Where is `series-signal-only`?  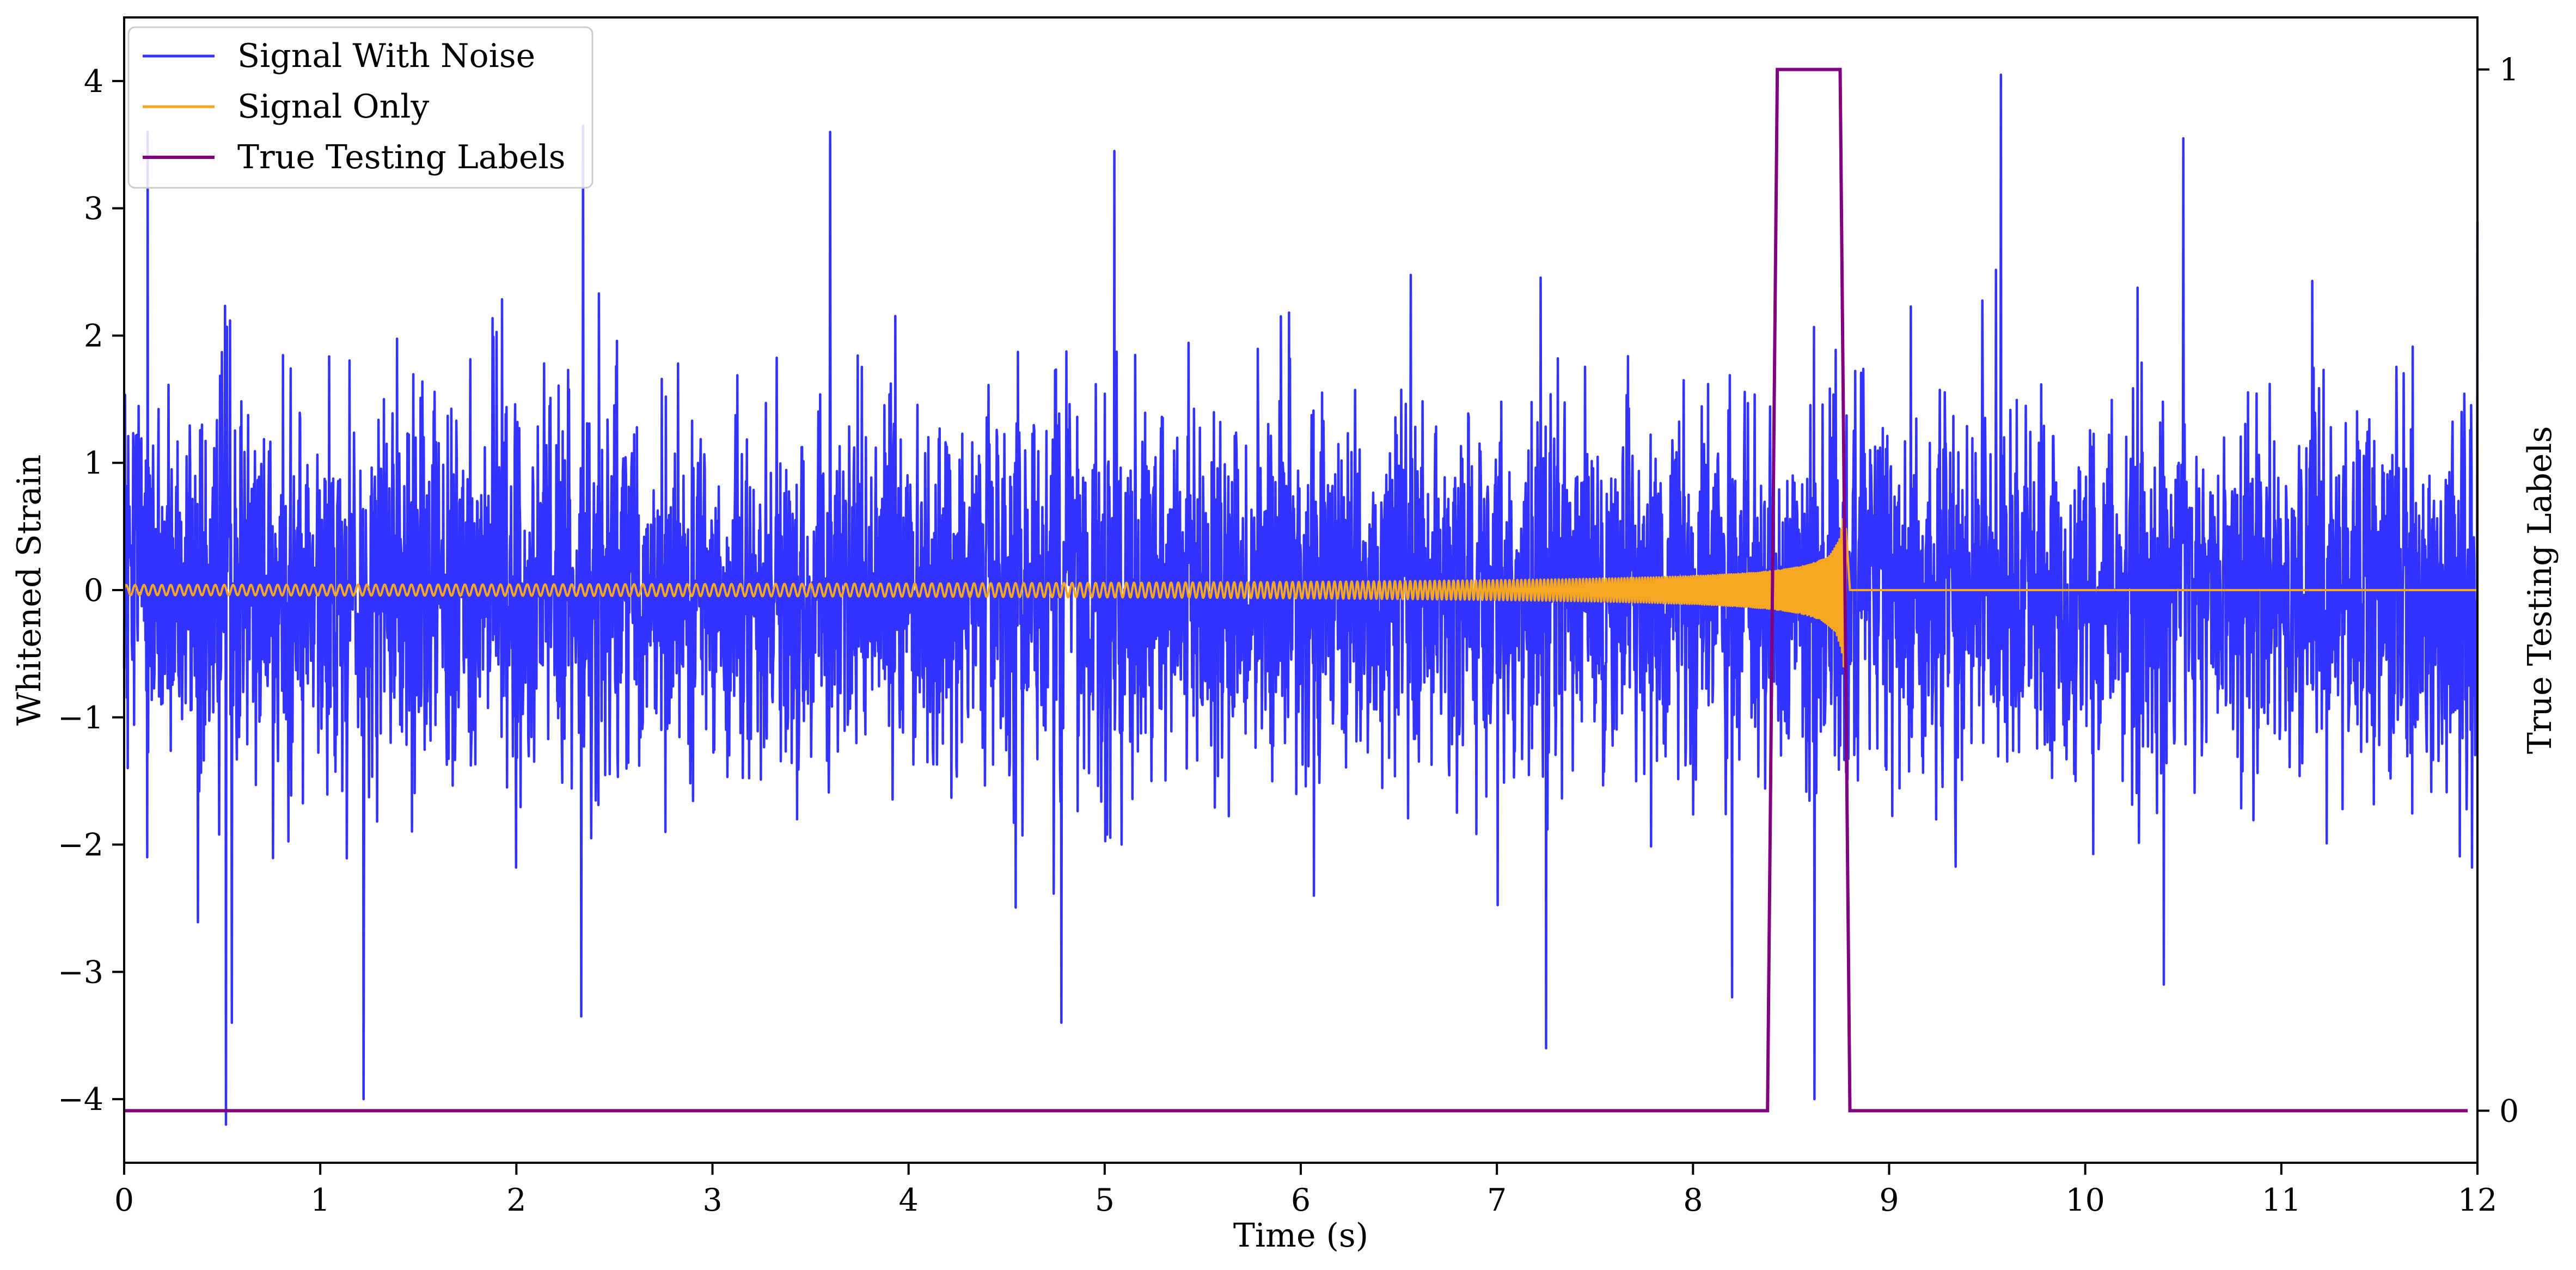 series-signal-only is located at coordinates (1300, 591).